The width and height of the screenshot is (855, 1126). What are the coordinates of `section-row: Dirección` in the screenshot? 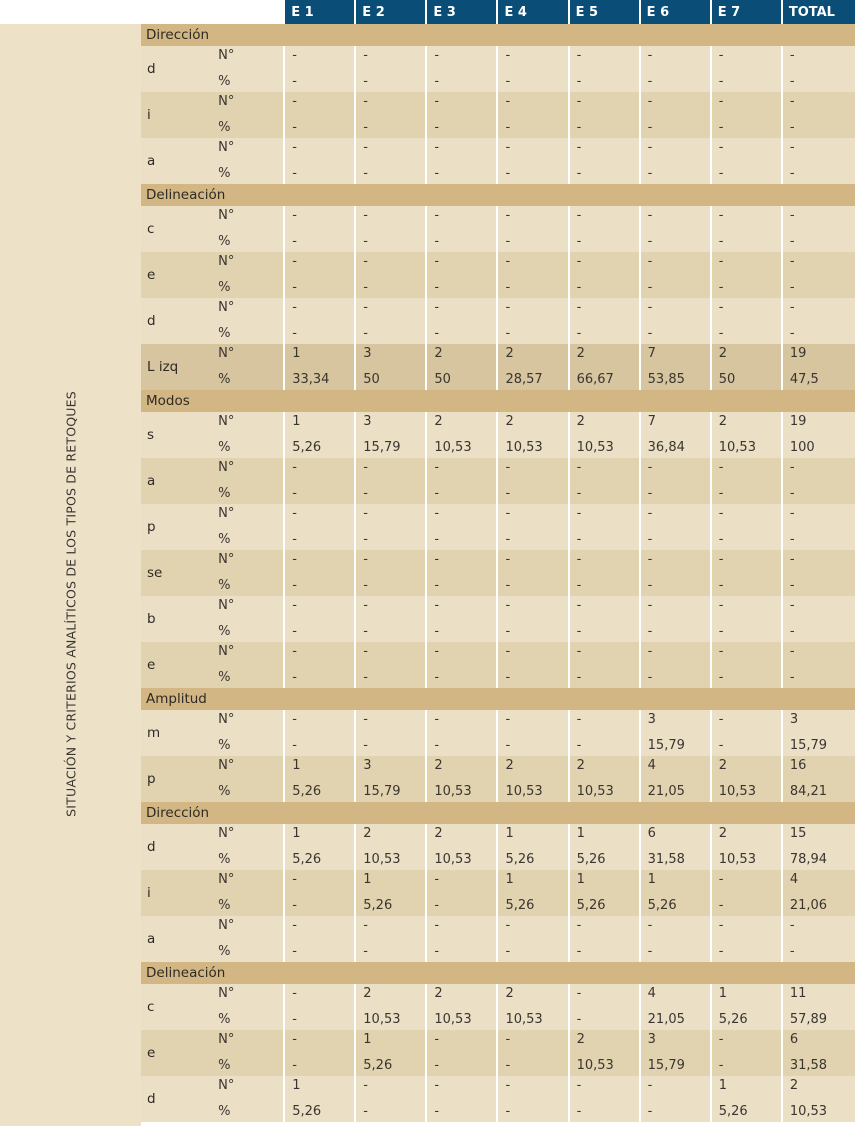 It's located at (498, 813).